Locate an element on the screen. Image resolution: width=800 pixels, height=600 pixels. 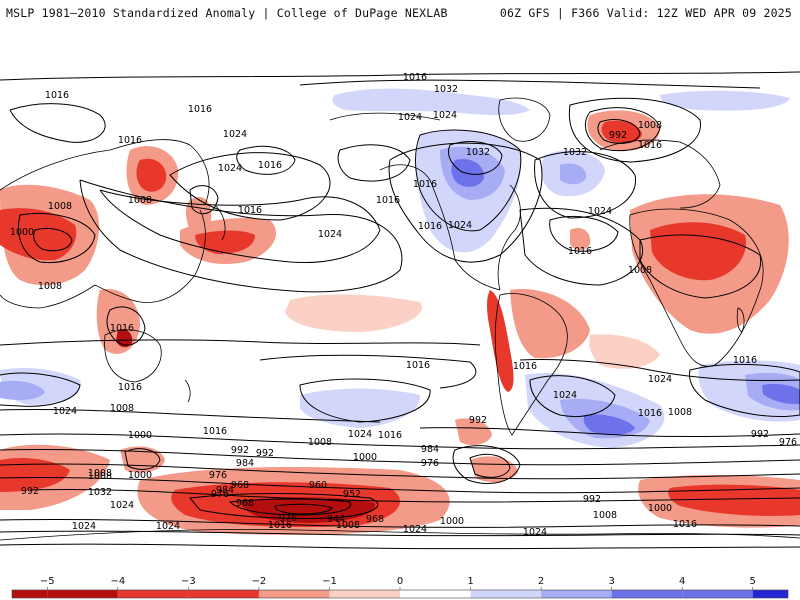
isobar-label: 960 is located at coordinates (318, 485).